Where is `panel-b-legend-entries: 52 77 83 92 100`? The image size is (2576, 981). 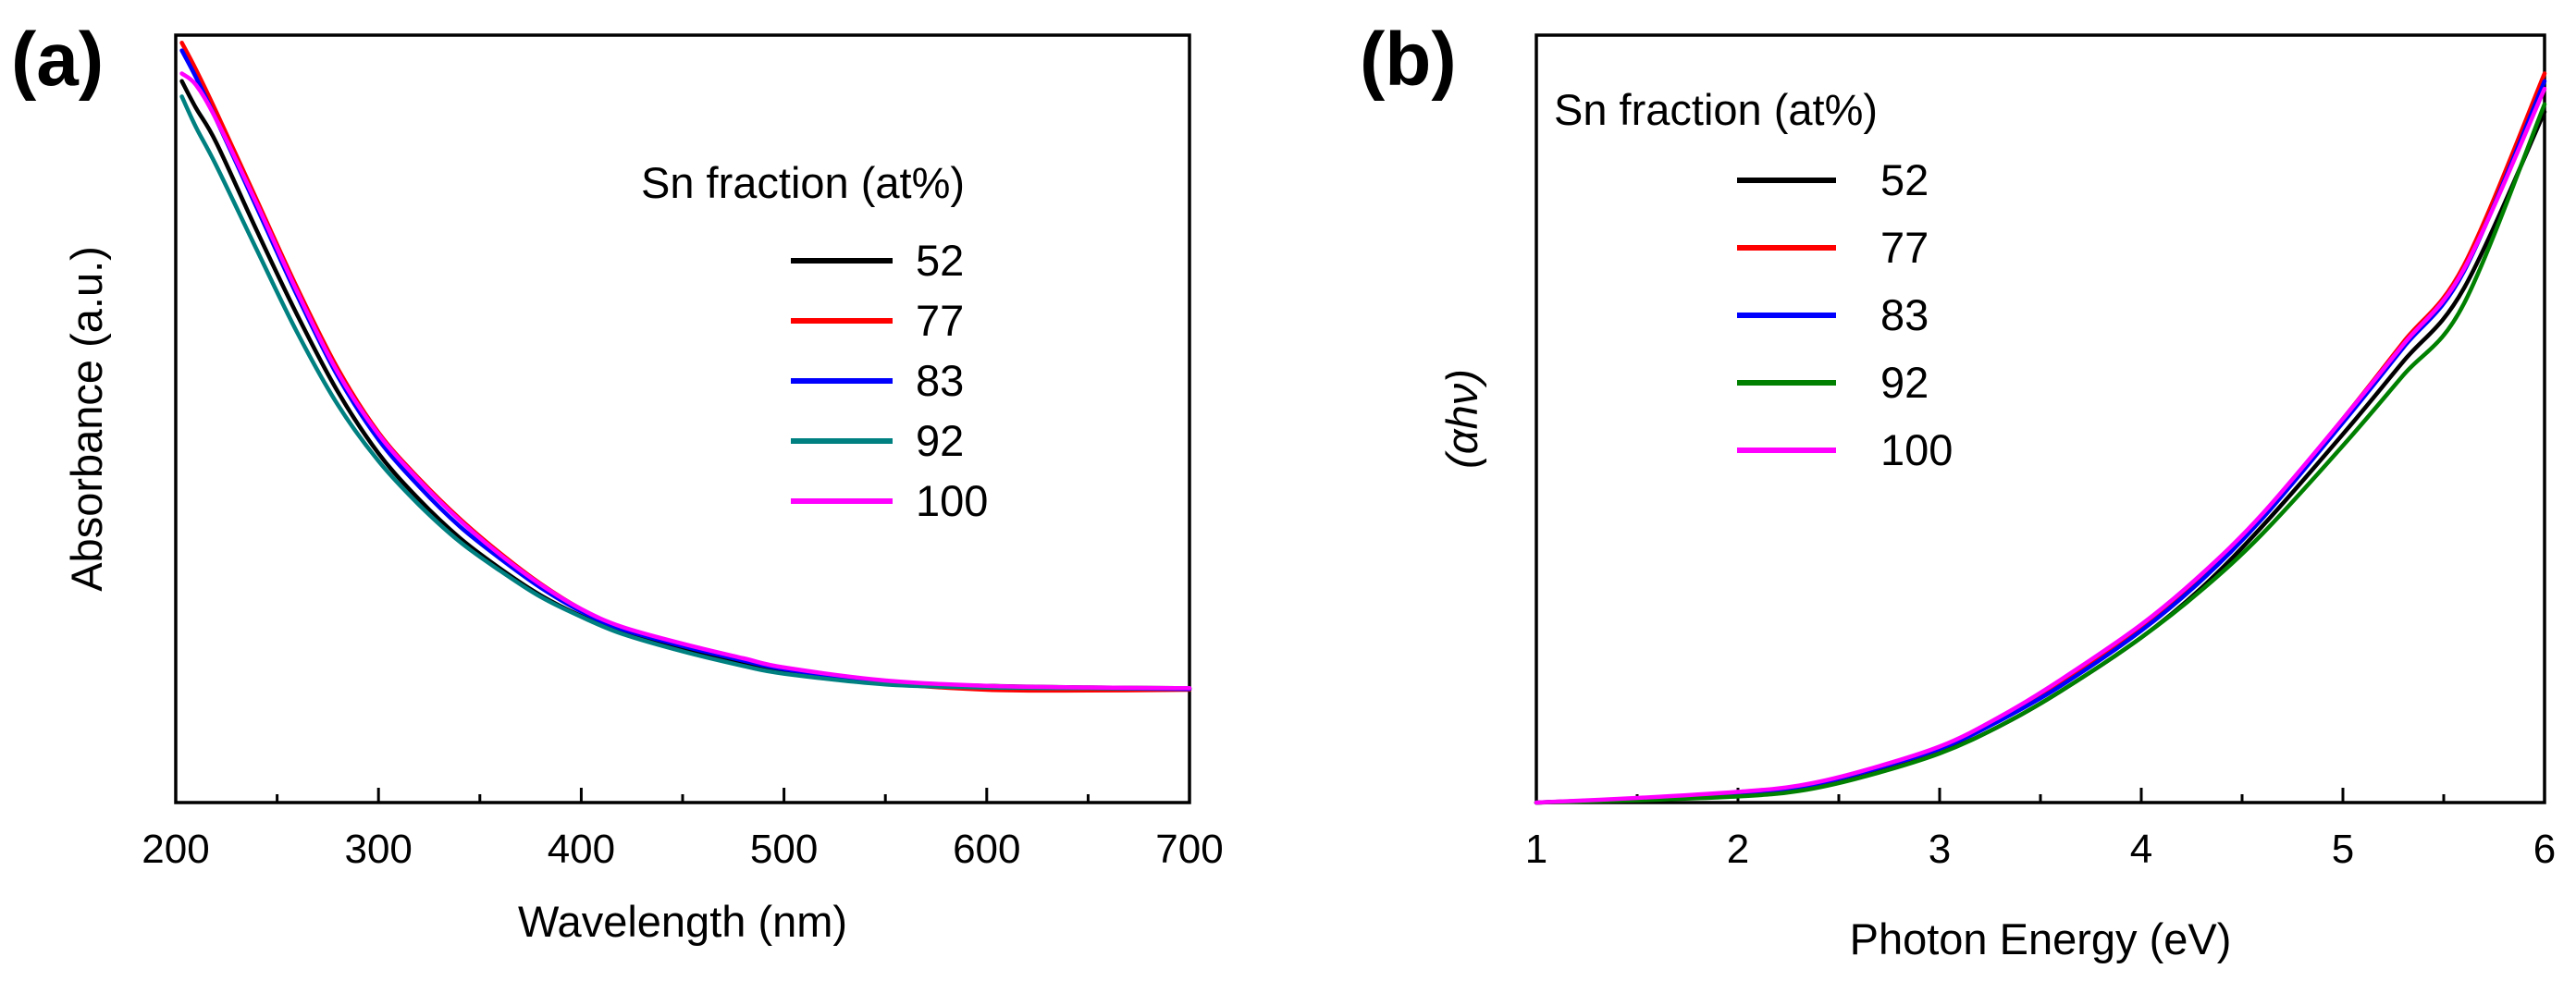 panel-b-legend-entries: 52 77 83 92 100 is located at coordinates (1845, 314).